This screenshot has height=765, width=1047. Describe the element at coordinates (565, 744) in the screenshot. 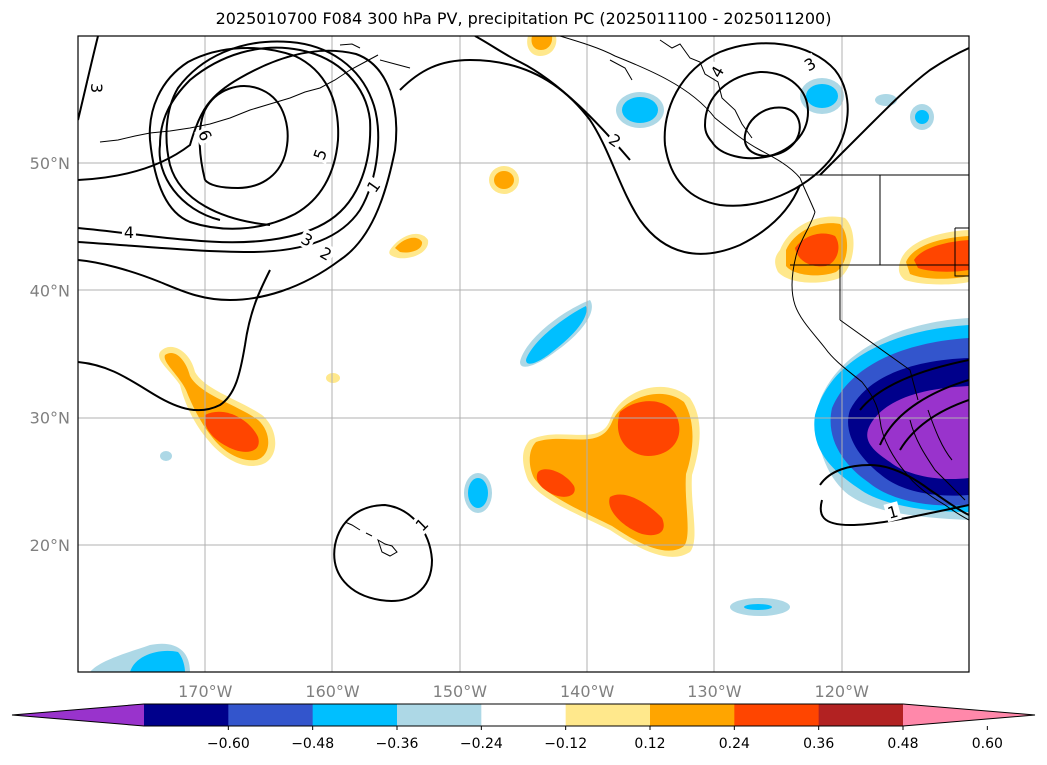

I see `colorbar-tick-label: −0.12` at that location.